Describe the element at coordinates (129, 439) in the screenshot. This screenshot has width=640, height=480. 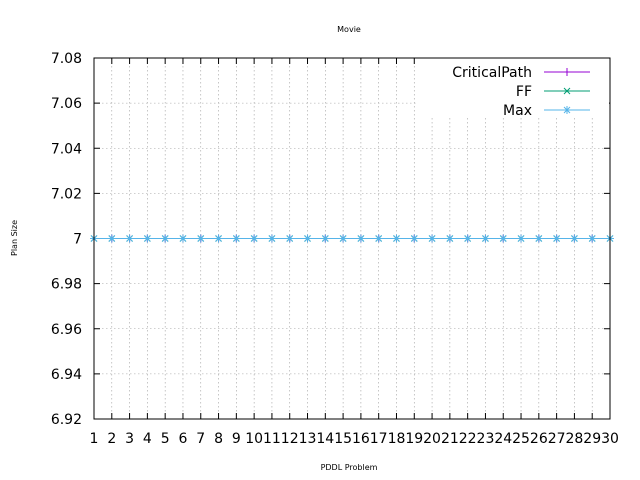
I see `x-tick-label: 3` at that location.